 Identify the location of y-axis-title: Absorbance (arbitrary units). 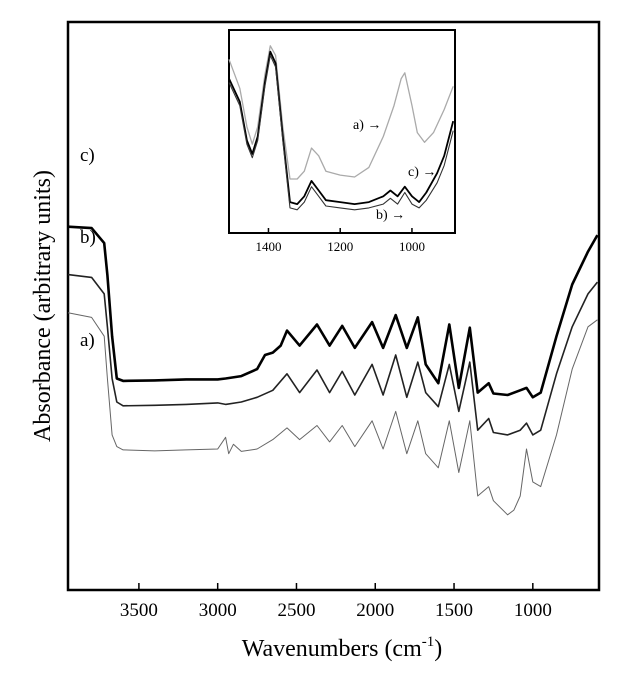
(43, 306).